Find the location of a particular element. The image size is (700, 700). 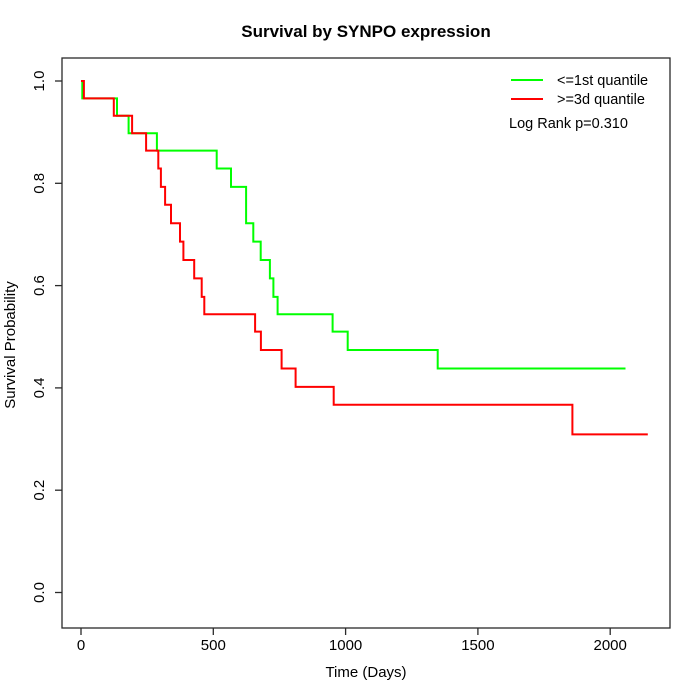

y-tick-label: 0.0 is located at coordinates (39, 592).